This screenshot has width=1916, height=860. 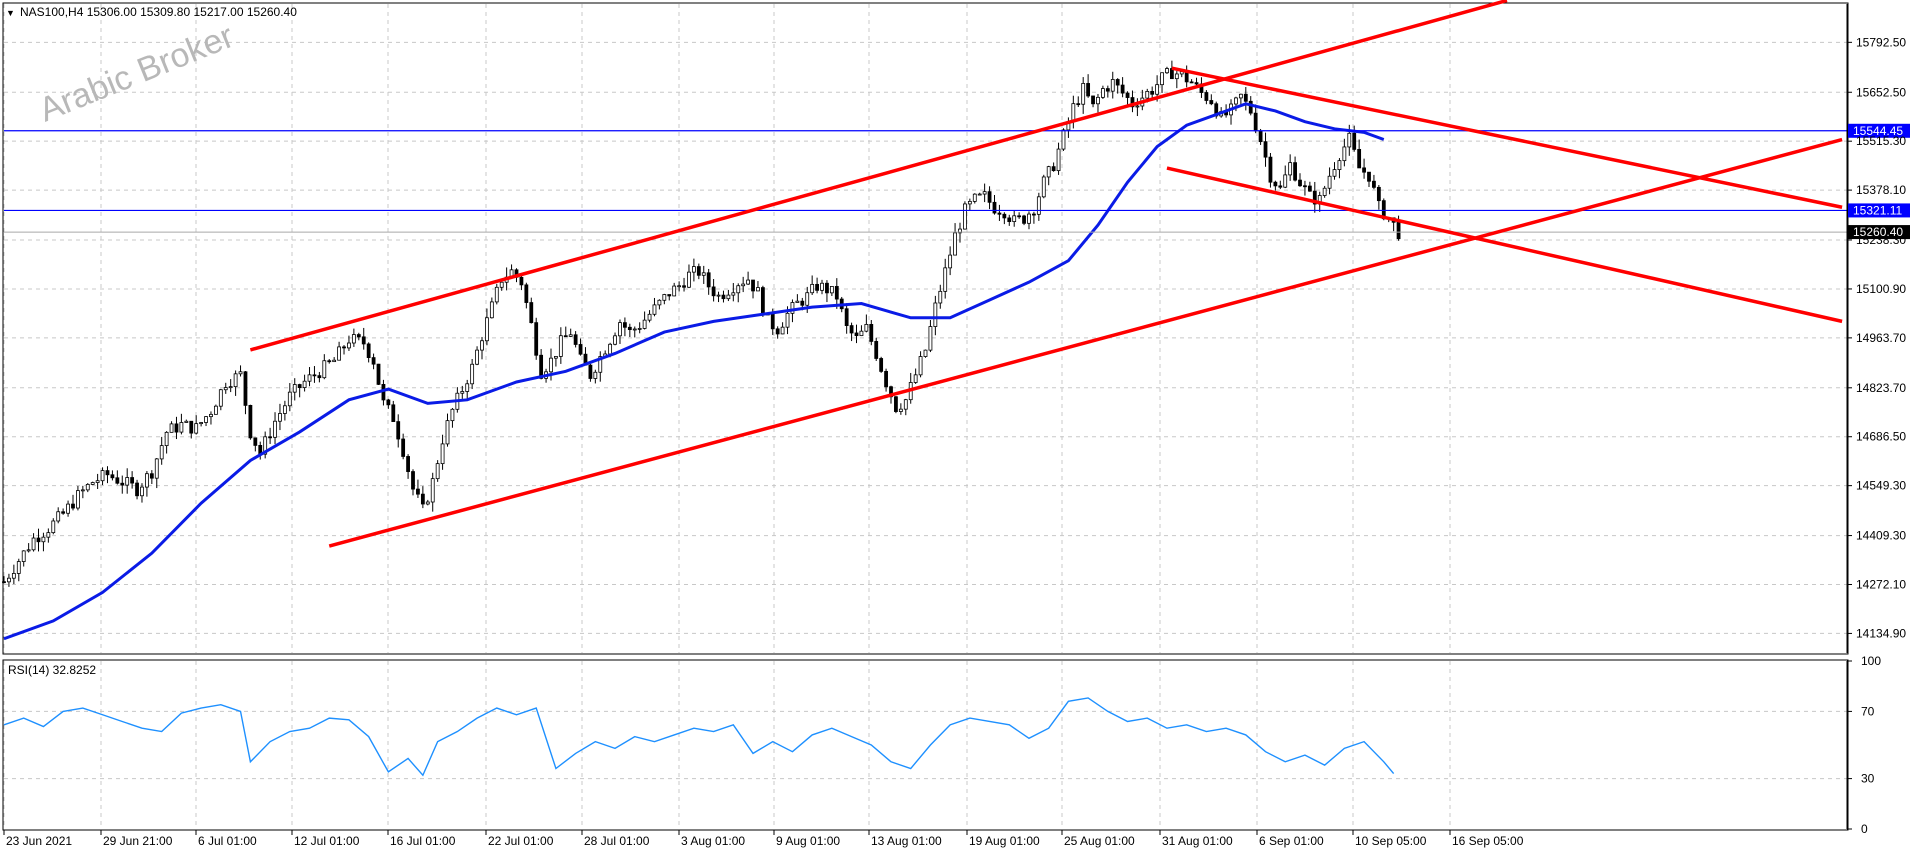 I want to click on y-tick-label: 14134.90, so click(x=1881, y=633).